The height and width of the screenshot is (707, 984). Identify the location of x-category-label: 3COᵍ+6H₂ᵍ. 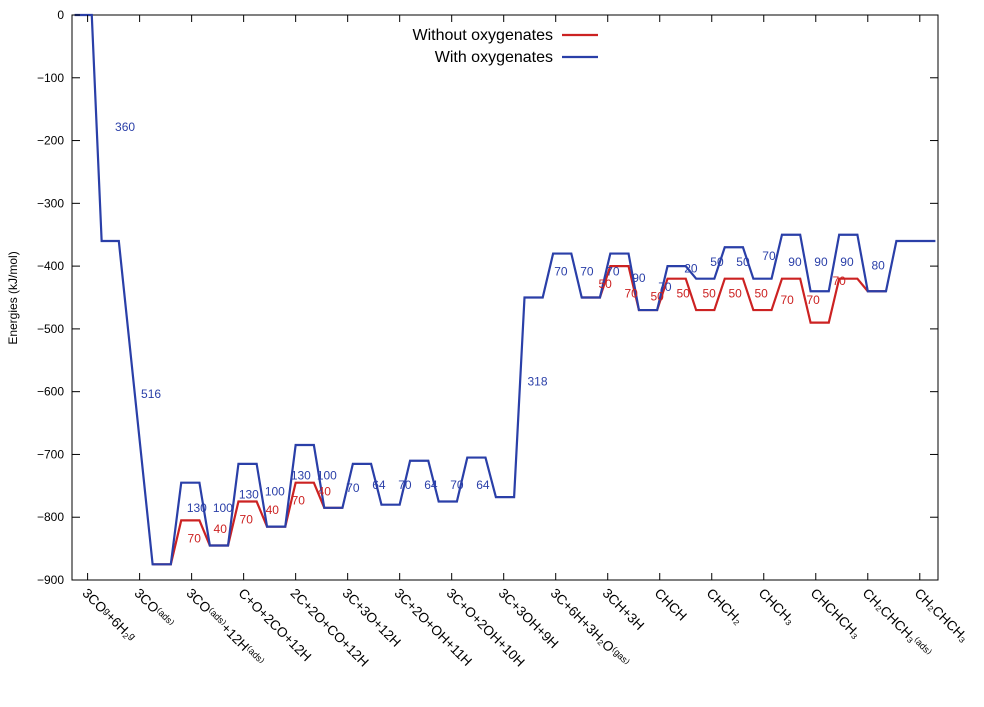
(108, 615).